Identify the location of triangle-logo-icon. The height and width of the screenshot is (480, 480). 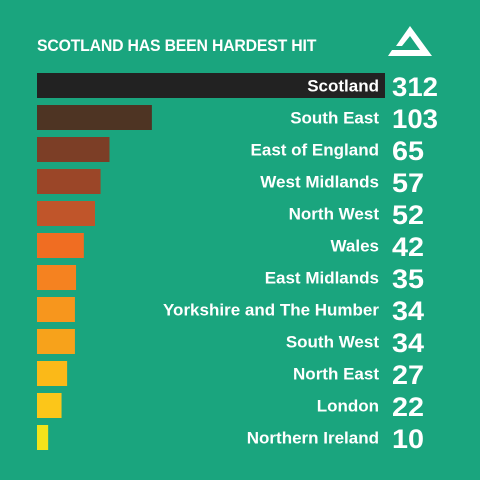
(410, 41).